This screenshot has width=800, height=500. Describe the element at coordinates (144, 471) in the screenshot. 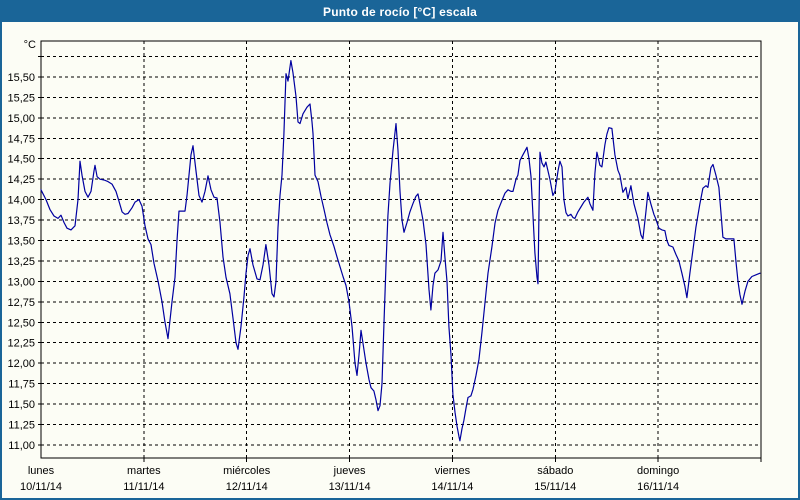

I see `x-day-label: martes` at that location.